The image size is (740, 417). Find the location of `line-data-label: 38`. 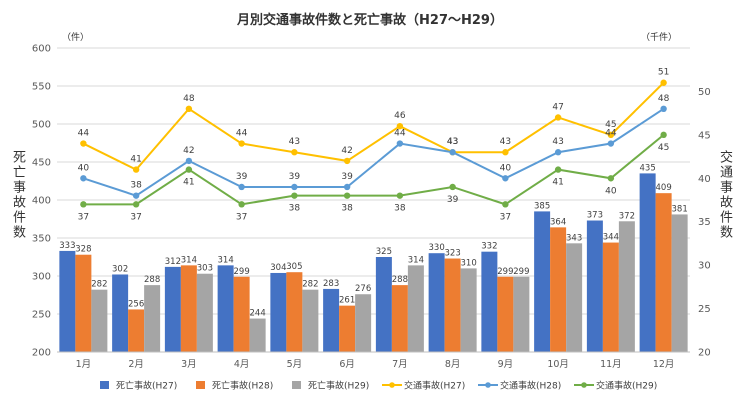

line-data-label: 38 is located at coordinates (295, 209).